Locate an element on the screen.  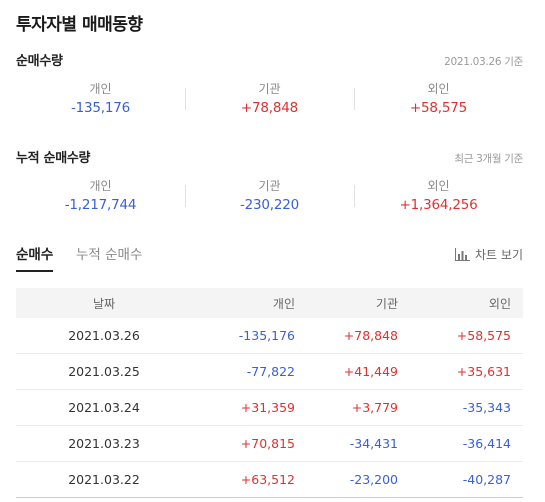
cumulative-date: 최근 3개월 기준 is located at coordinates (488, 159).